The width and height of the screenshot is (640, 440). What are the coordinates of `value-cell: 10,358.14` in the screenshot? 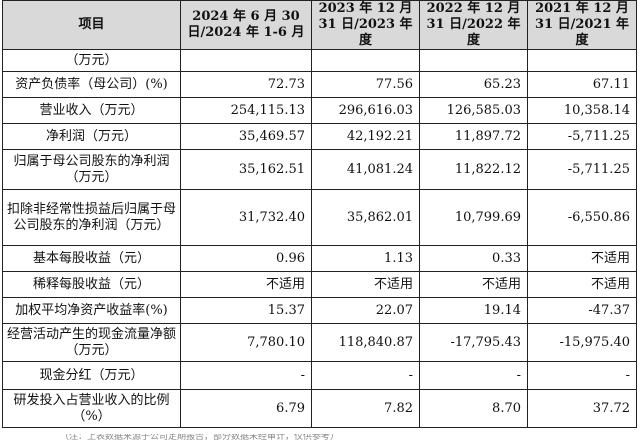 It's located at (582, 110).